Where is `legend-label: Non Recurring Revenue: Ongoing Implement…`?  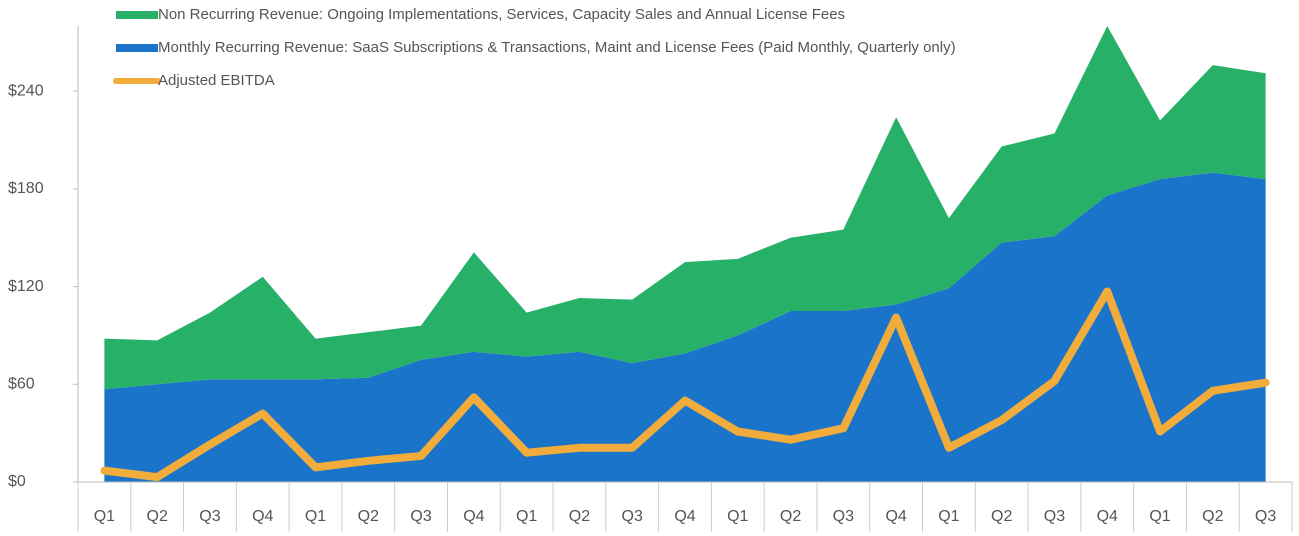
legend-label: Non Recurring Revenue: Ongoing Implement… is located at coordinates (501, 14).